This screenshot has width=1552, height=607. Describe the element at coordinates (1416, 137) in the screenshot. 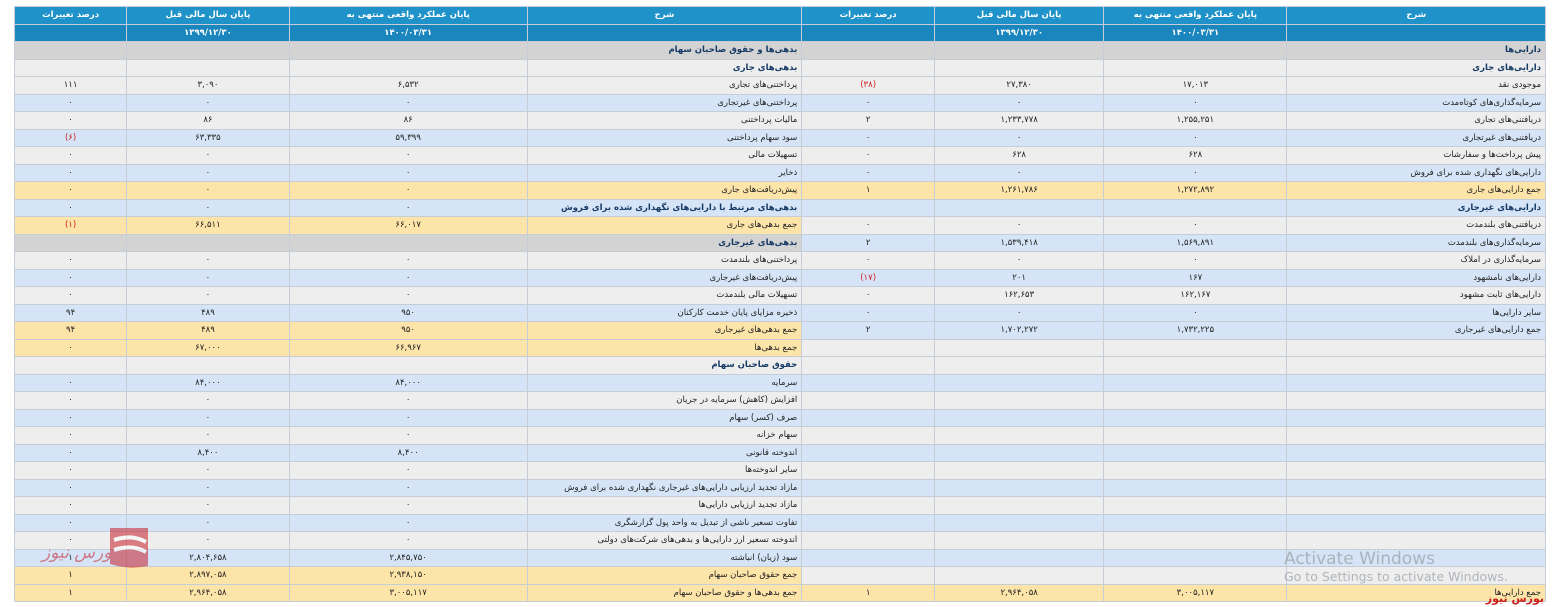

I see `assets-desc-cell: دریافتنی‌های غیرتجاری` at that location.